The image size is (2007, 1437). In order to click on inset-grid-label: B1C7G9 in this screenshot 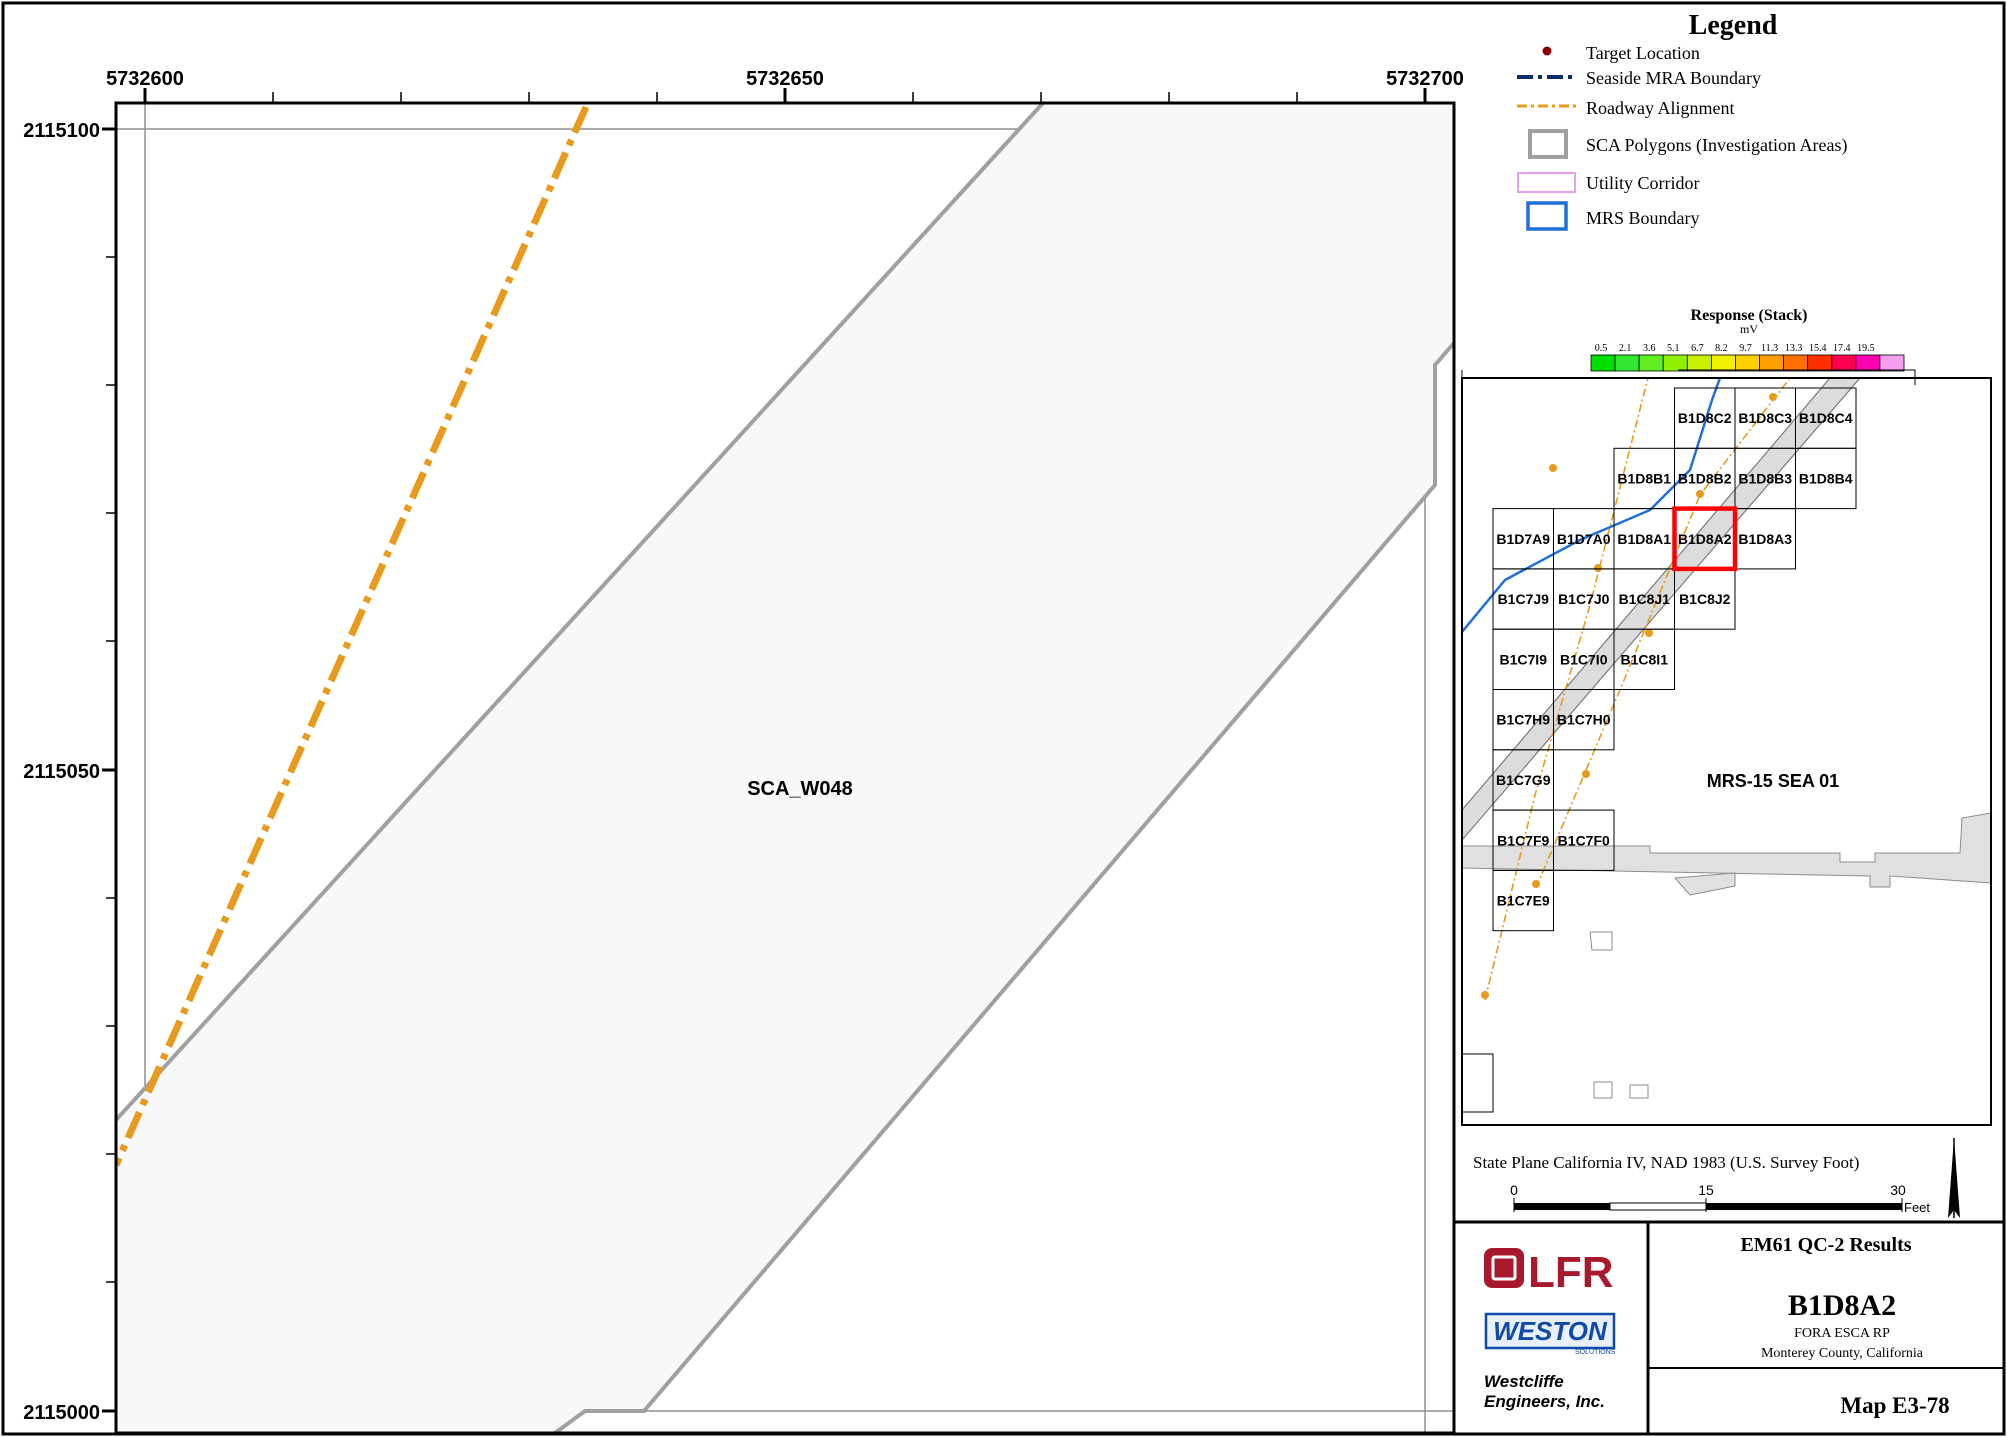, I will do `click(1523, 780)`.